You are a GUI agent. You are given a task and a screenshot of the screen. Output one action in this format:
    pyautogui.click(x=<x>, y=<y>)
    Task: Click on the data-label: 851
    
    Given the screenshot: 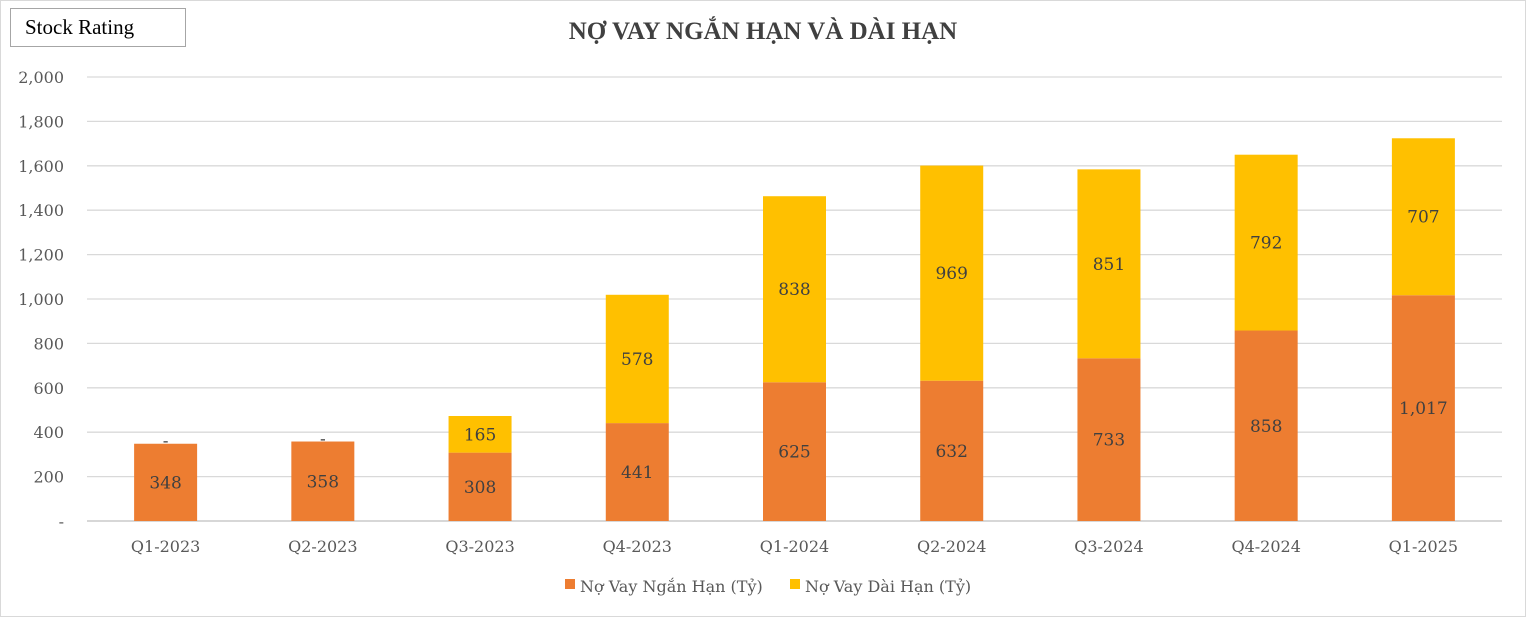 What is the action you would take?
    pyautogui.click(x=1109, y=265)
    